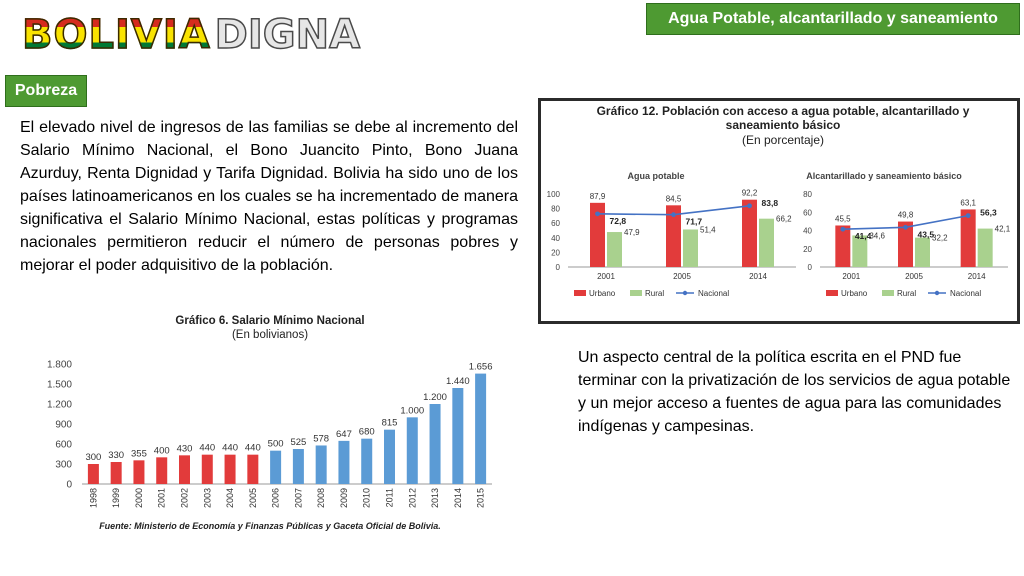  Describe the element at coordinates (694, 222) in the screenshot. I see `water-label-nacional: 71,7` at that location.